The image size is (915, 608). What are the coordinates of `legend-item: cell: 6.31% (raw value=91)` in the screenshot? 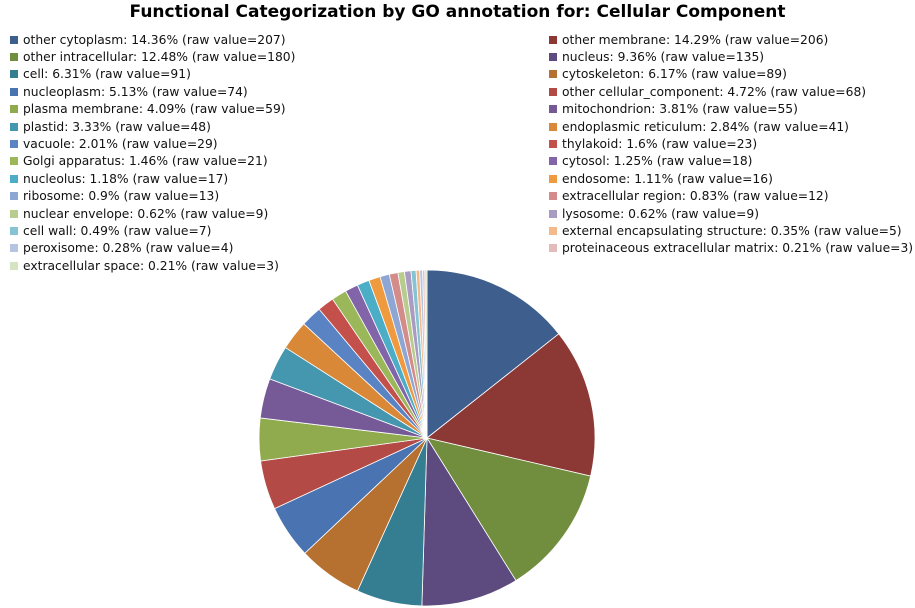 It's located at (152, 74).